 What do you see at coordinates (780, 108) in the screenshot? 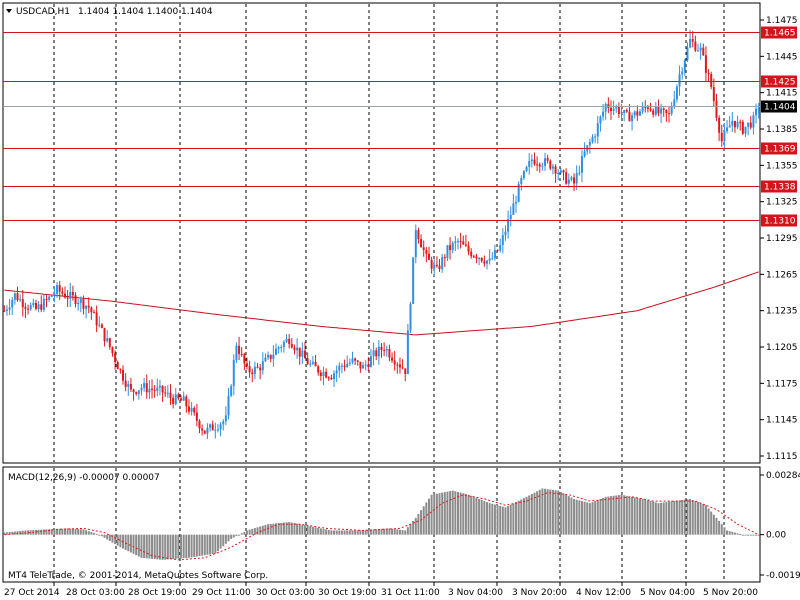
I see `current-price-label: 1.1404` at bounding box center [780, 108].